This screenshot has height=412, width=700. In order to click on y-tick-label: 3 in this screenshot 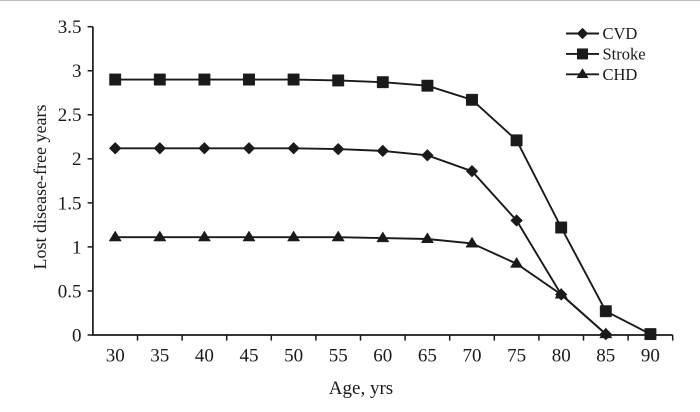, I will do `click(77, 71)`.